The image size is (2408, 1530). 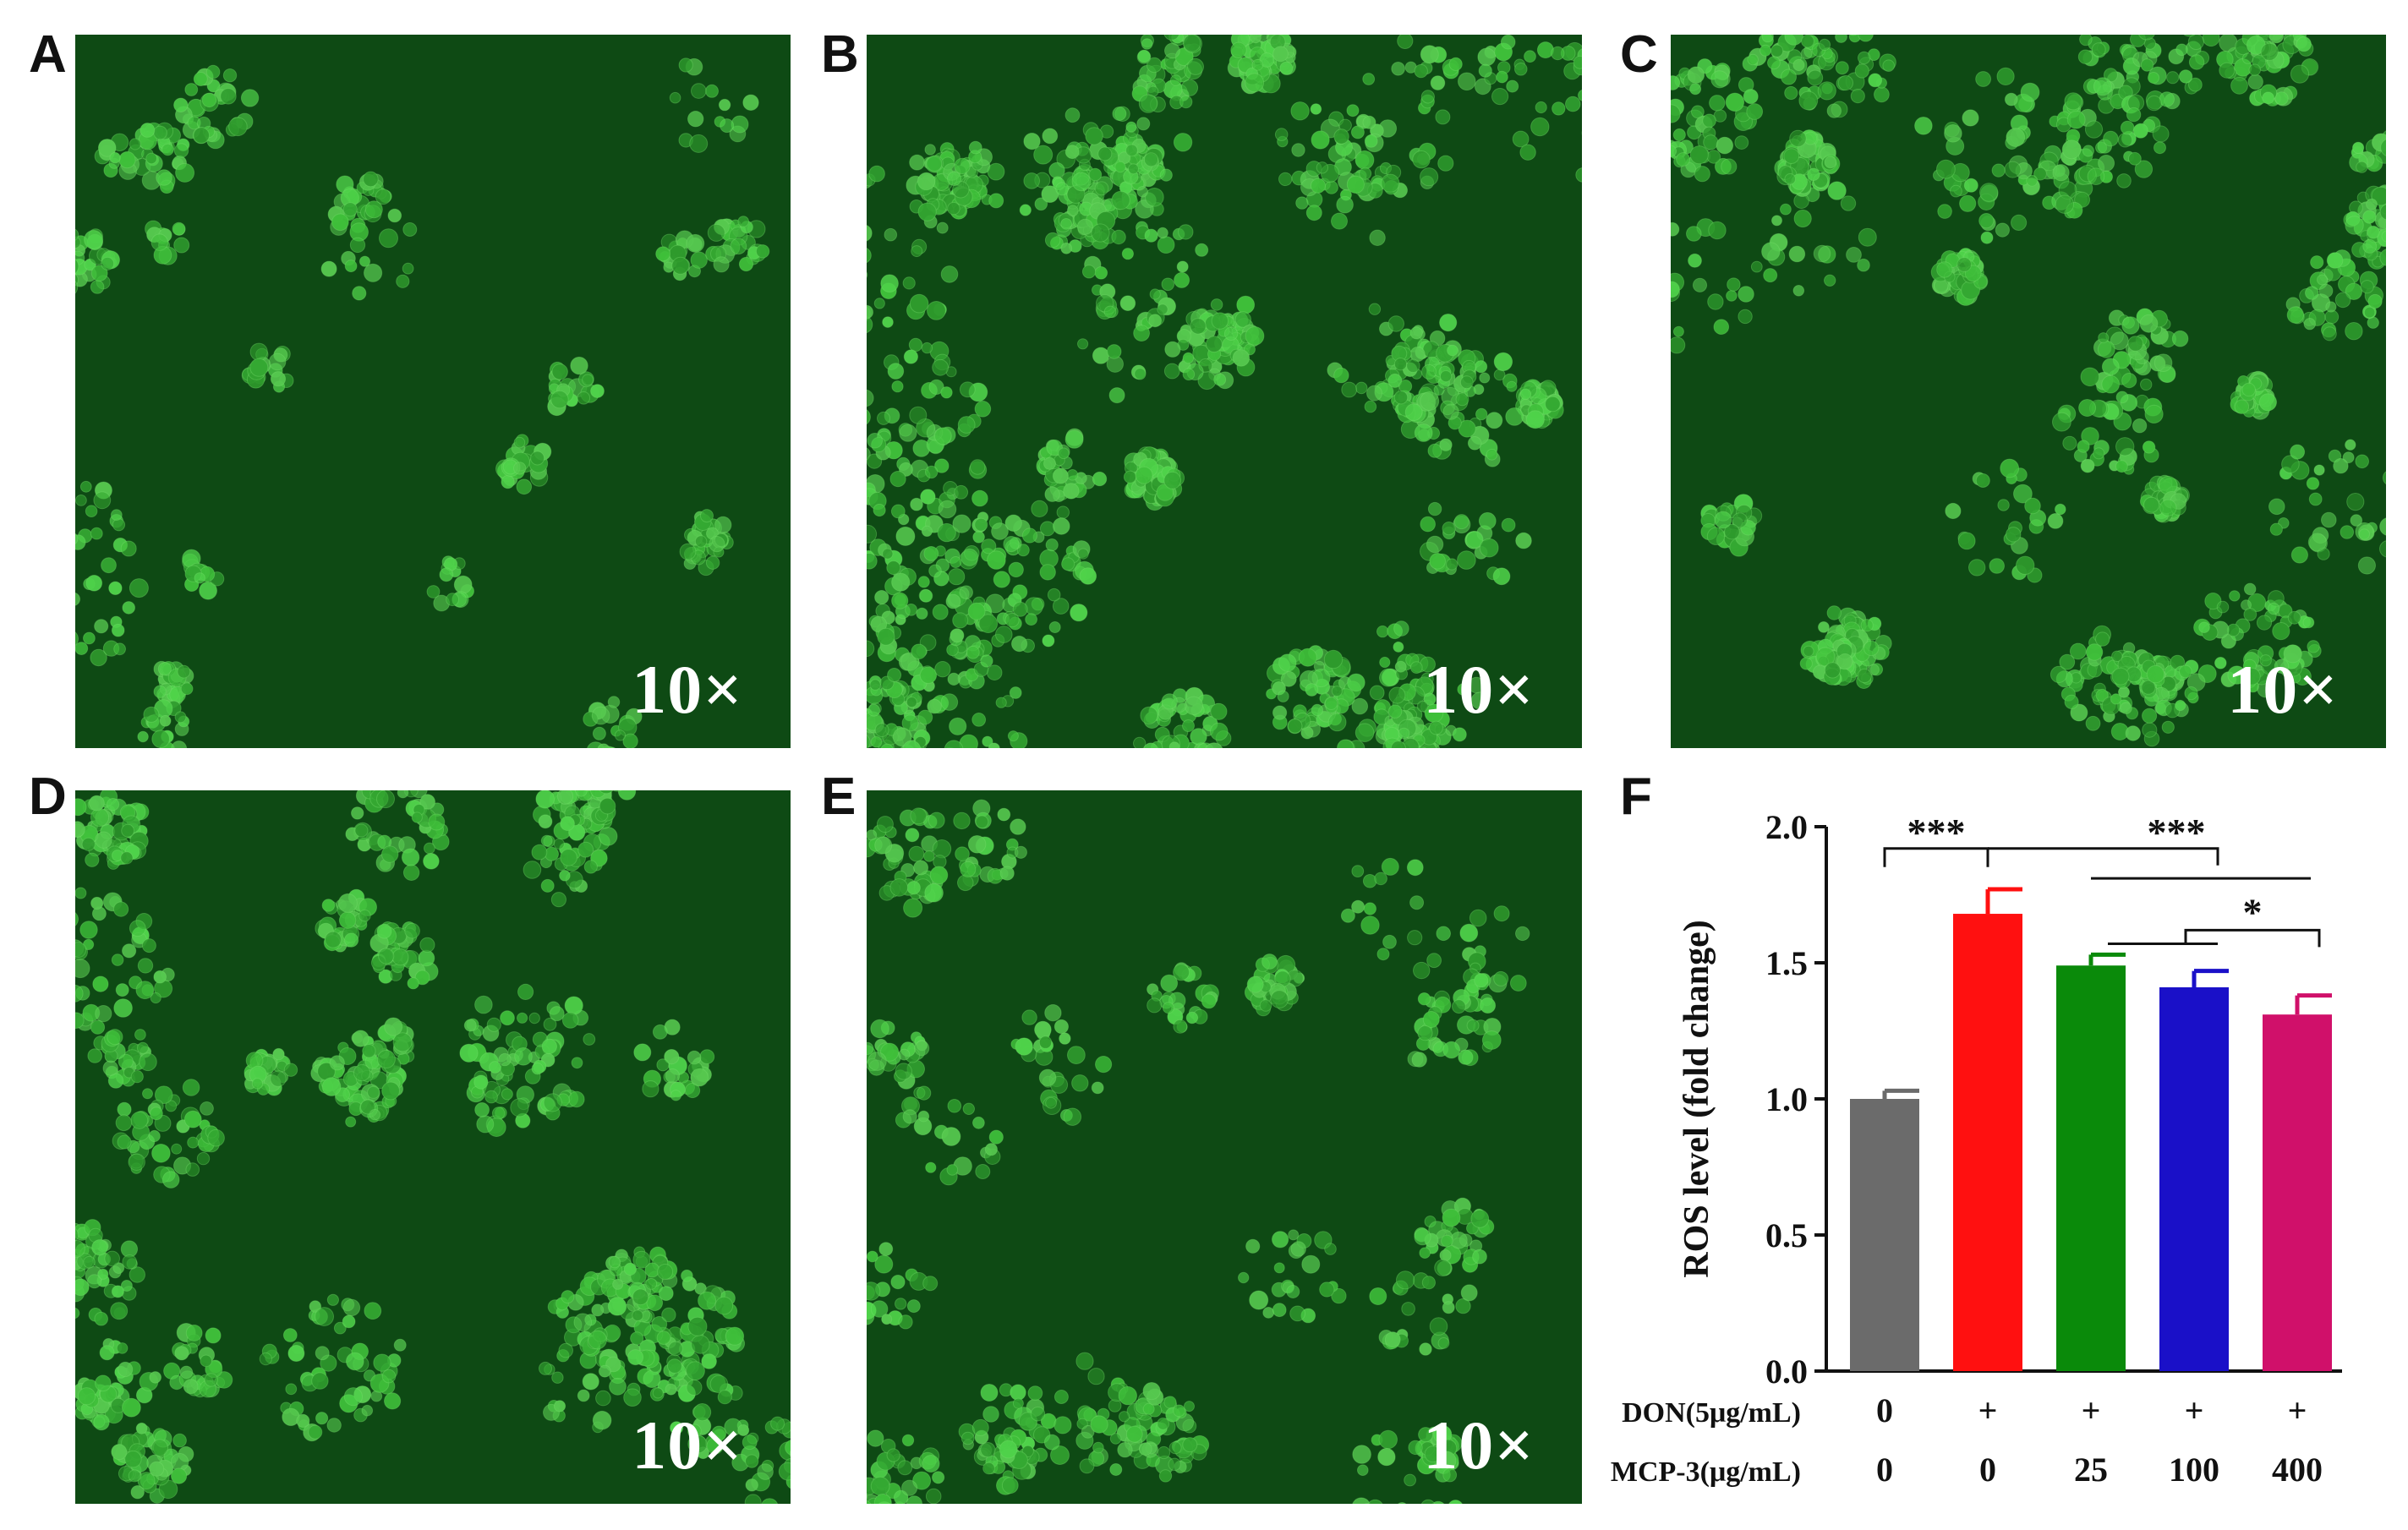 I want to click on micrograph-a: 10×, so click(x=433, y=391).